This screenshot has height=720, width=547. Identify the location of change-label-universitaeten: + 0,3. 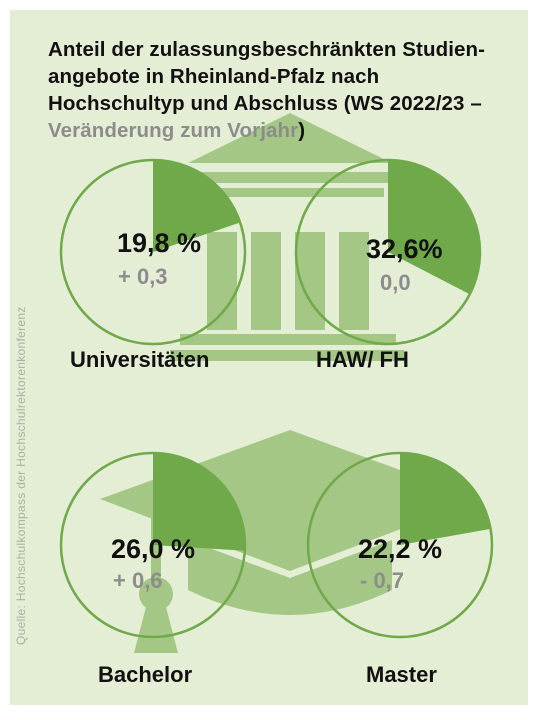
(143, 276).